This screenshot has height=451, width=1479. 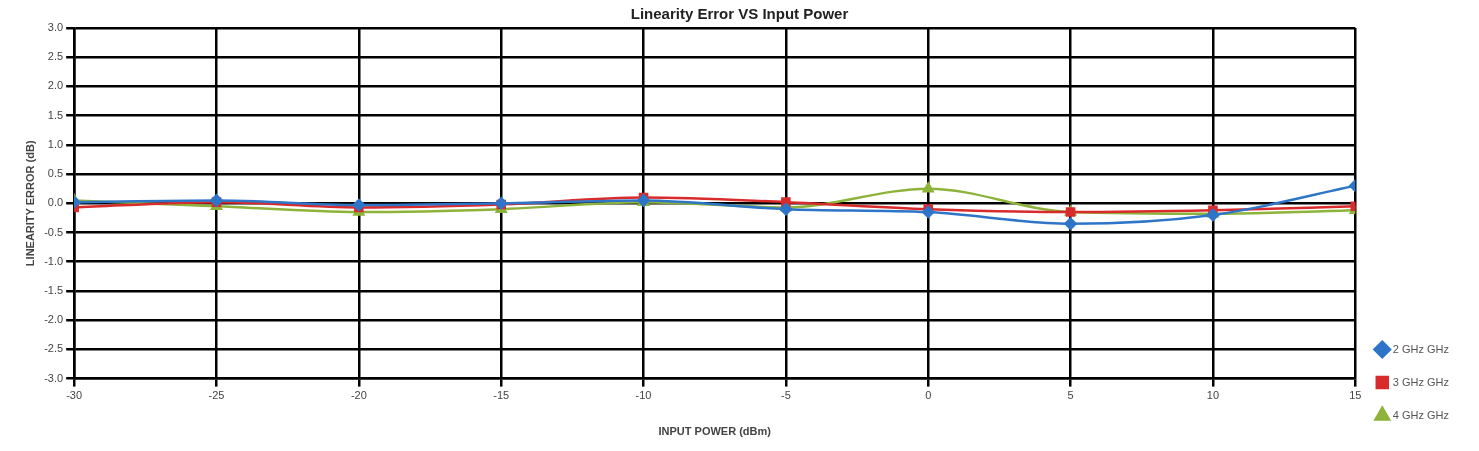 I want to click on x-tick-label: -30, so click(x=74, y=395).